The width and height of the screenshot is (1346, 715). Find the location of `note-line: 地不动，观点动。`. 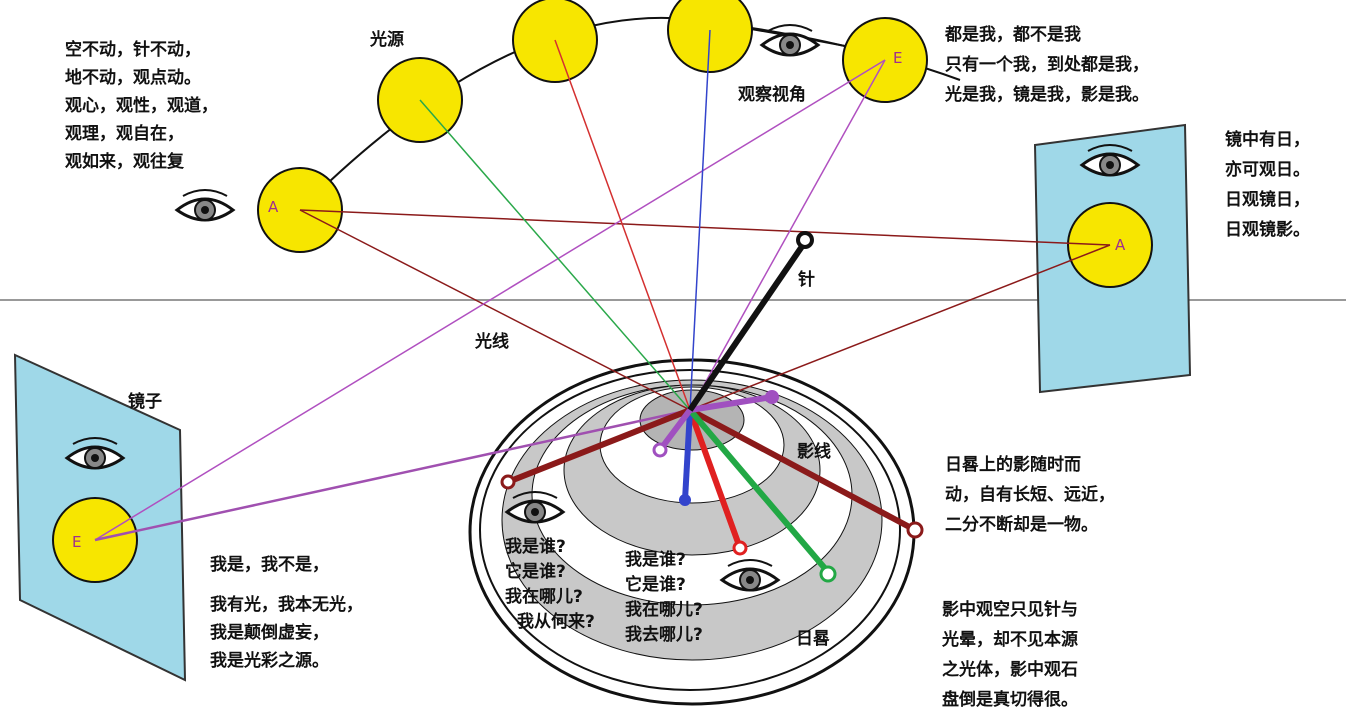

note-line: 地不动，观点动。 is located at coordinates (133, 77).